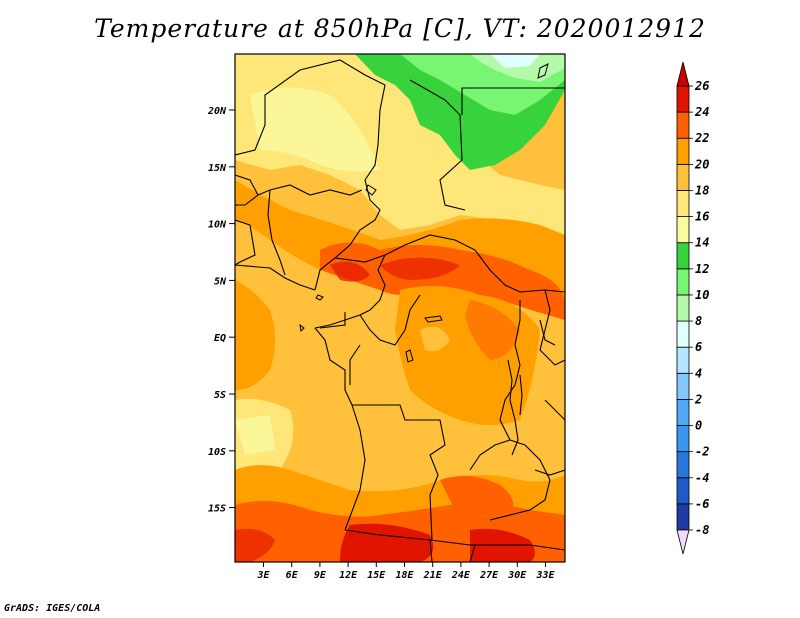  I want to click on lon-tick-label: 9E, so click(320, 575).